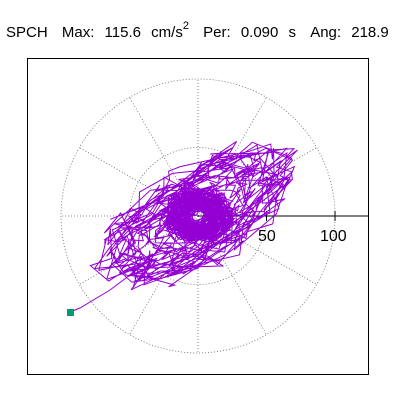 This screenshot has height=400, width=400. Describe the element at coordinates (333, 236) in the screenshot. I see `radial-tick-100: 100` at that location.